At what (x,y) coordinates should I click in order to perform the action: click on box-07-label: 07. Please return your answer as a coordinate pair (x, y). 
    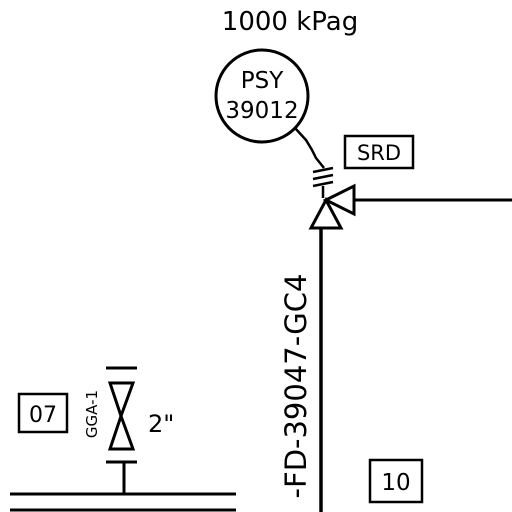
    Looking at the image, I should click on (43, 415).